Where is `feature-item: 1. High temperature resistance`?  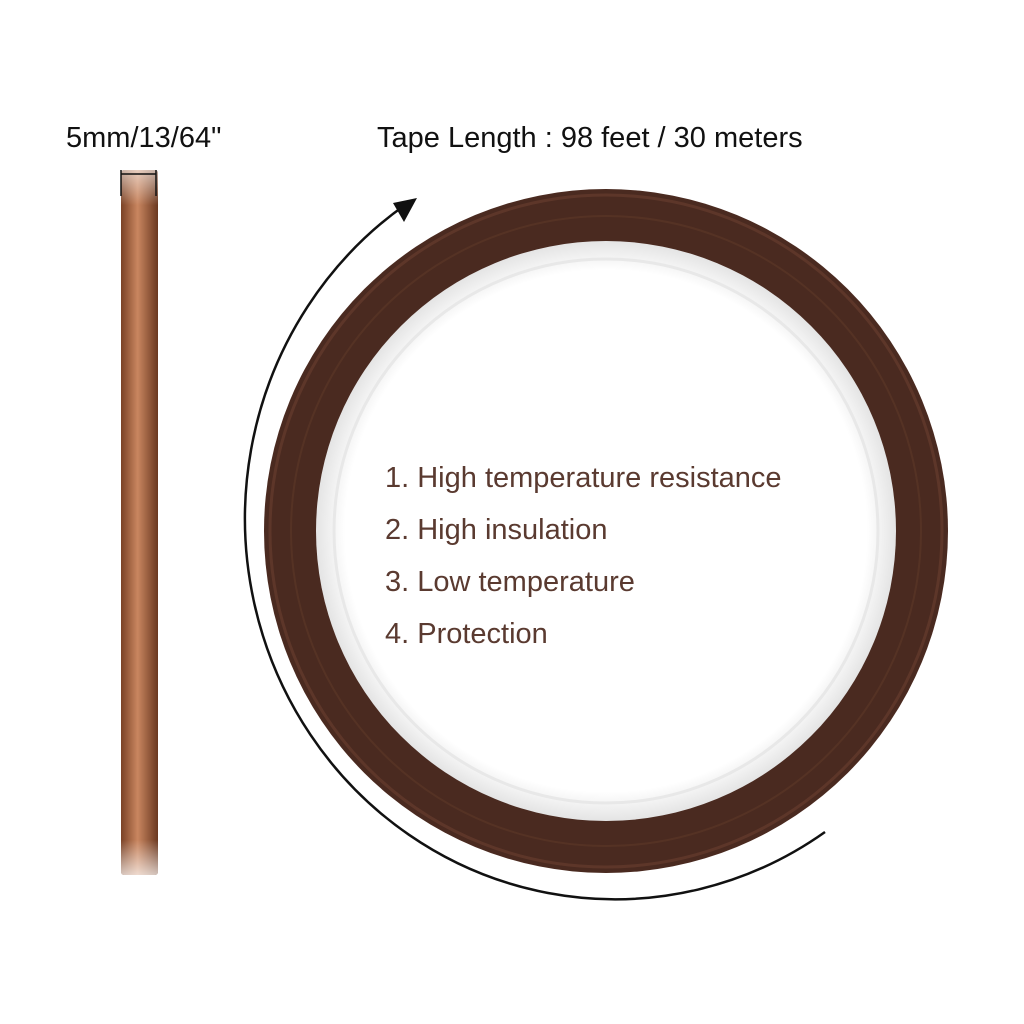
feature-item: 1. High temperature resistance is located at coordinates (583, 478).